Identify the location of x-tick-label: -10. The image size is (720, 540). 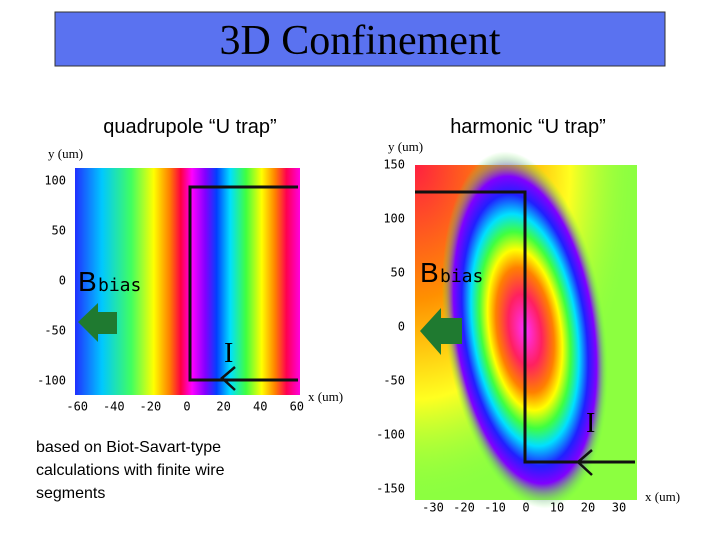
(495, 508).